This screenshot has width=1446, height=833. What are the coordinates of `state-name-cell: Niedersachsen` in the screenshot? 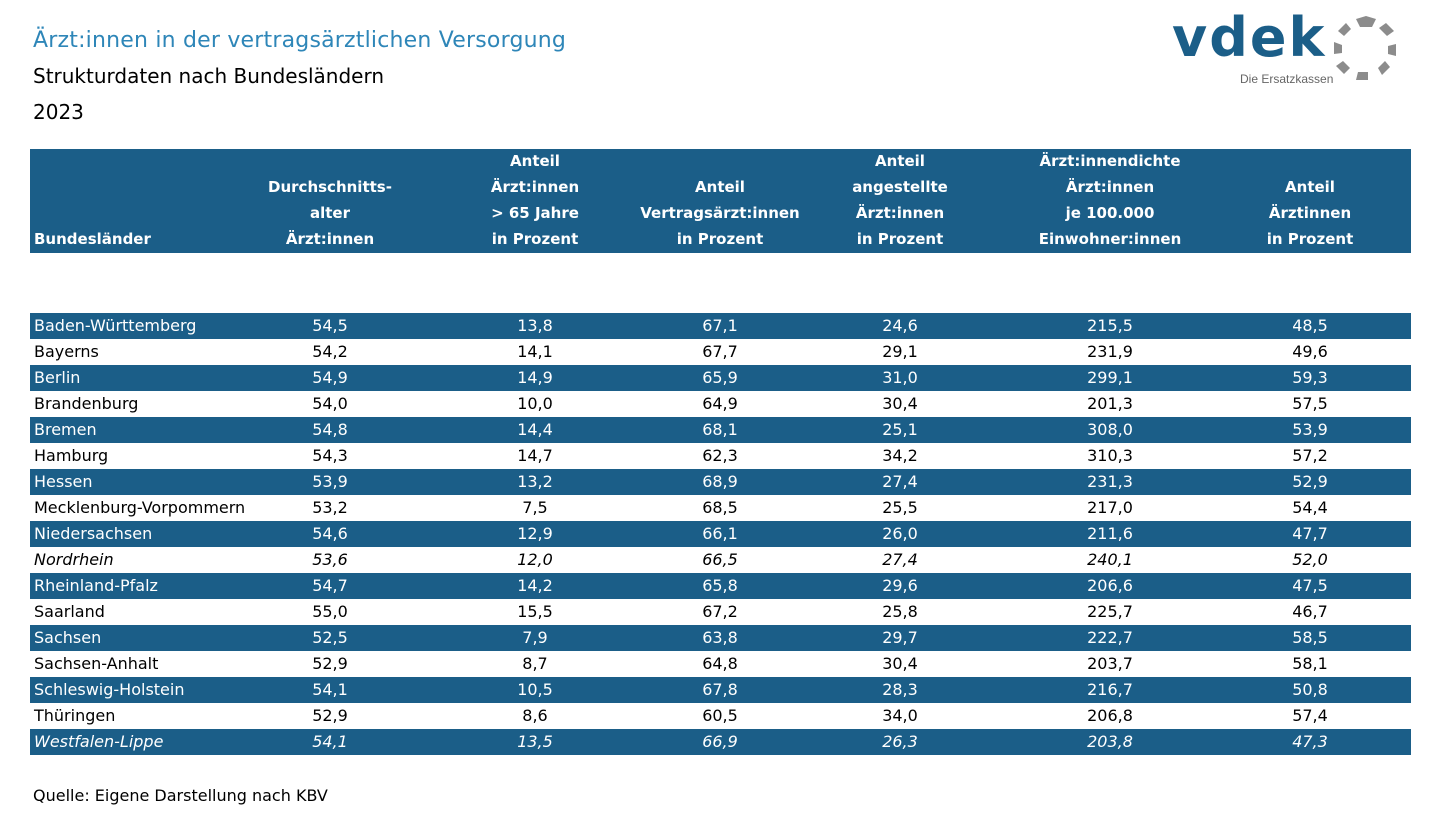 It's located at (93, 533).